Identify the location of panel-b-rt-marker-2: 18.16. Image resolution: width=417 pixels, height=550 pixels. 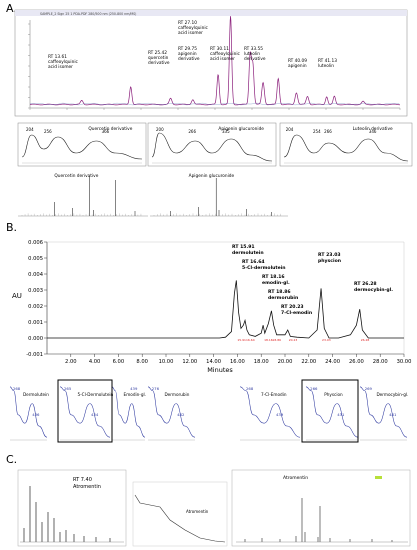
(268, 340).